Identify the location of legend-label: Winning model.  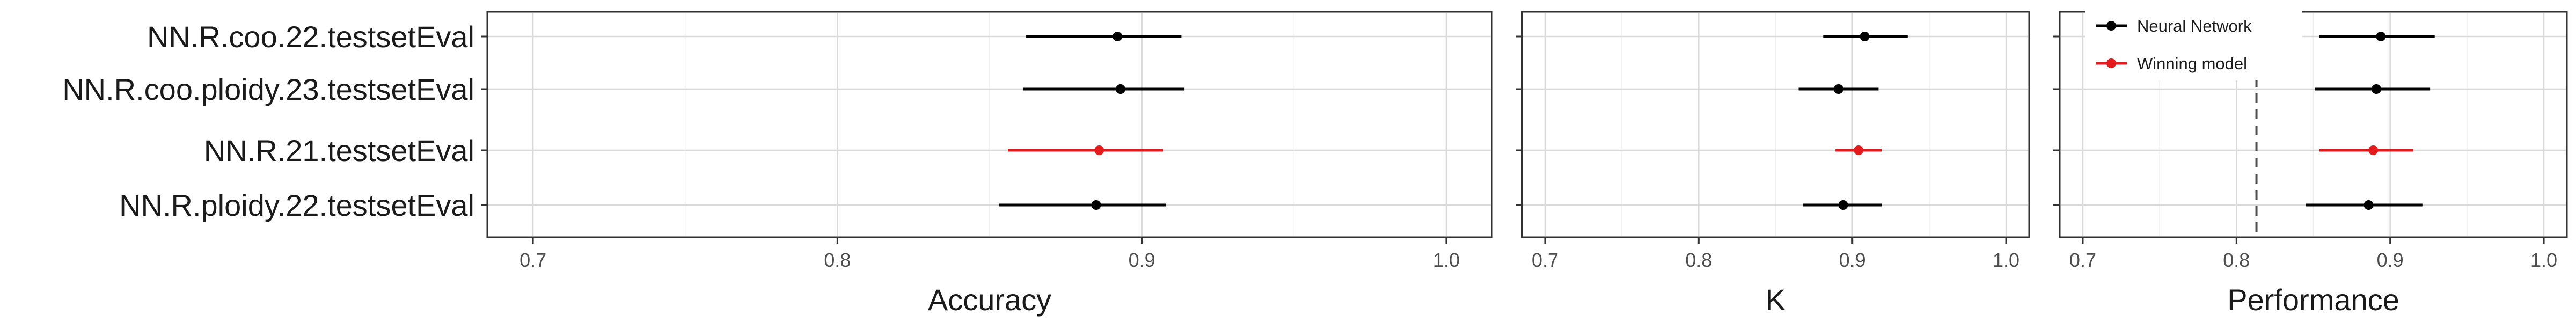
(2192, 63).